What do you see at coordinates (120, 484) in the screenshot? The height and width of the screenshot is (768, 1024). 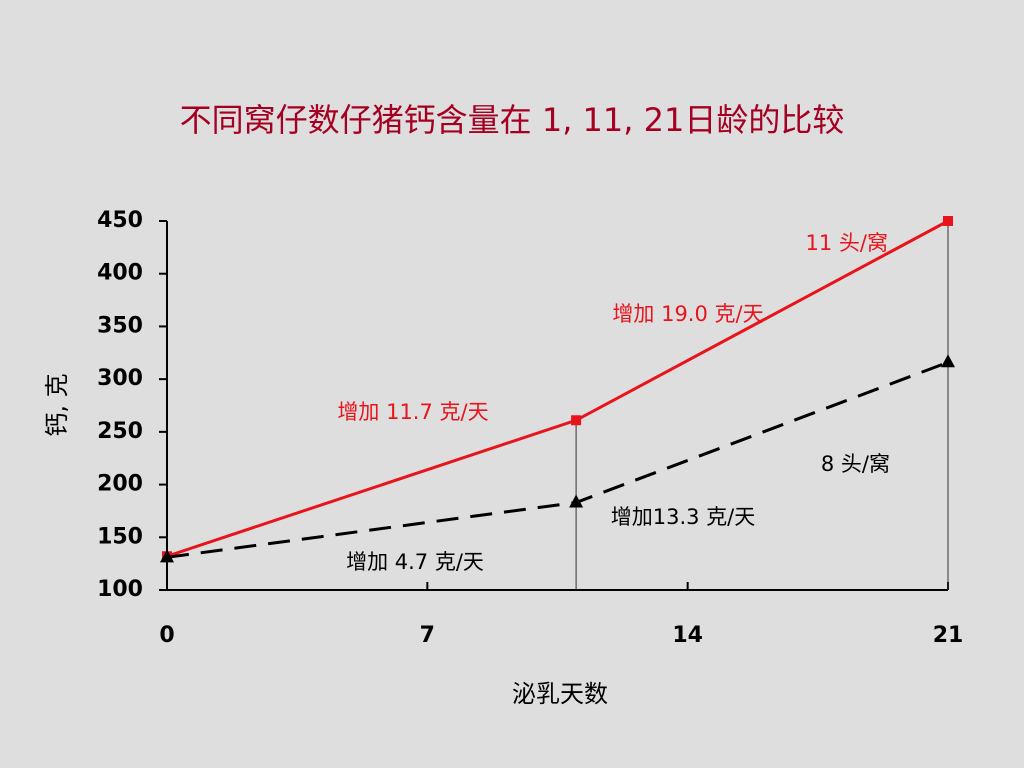 I see `y-tick-label: 200` at bounding box center [120, 484].